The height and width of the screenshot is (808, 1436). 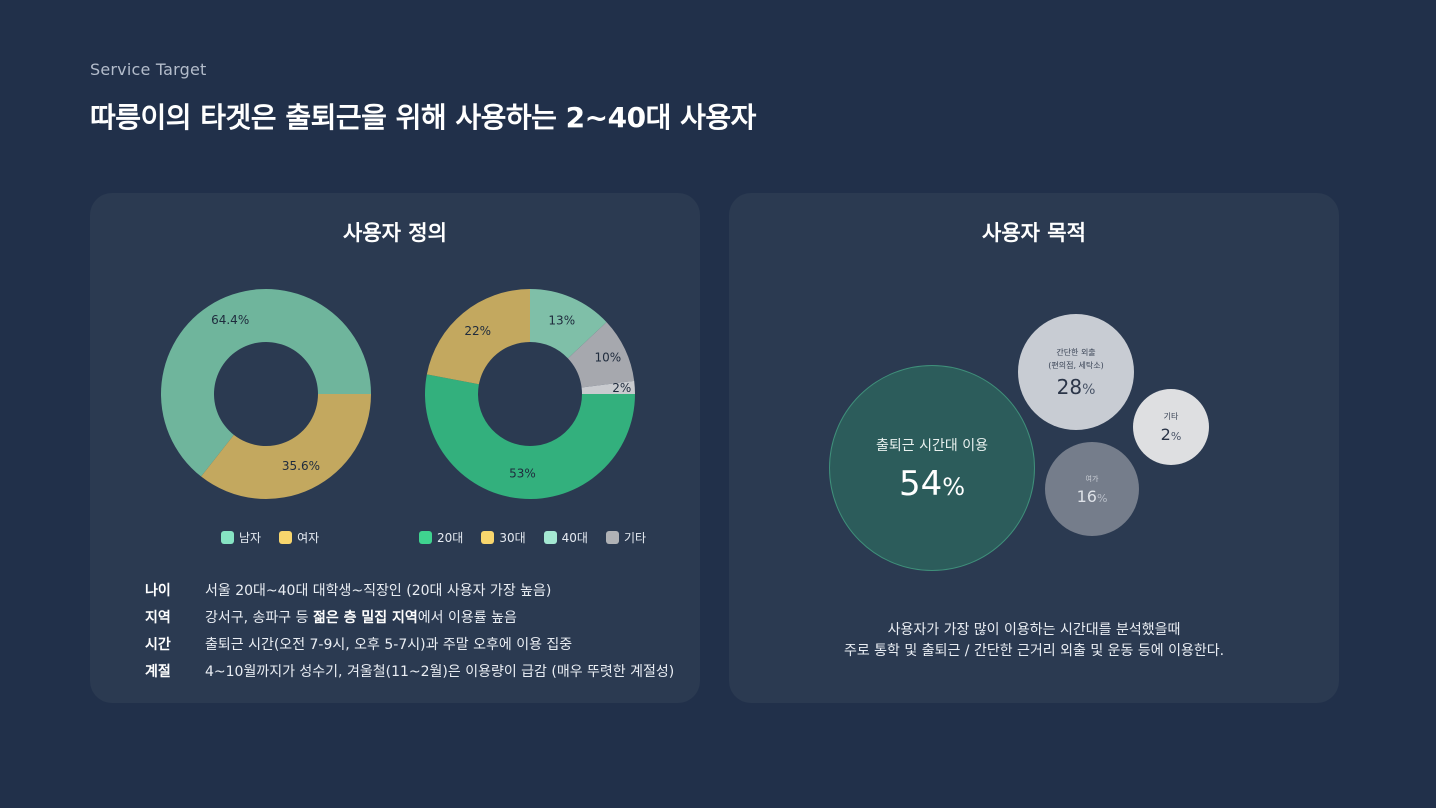 I want to click on gender-legend: 남자 여자, so click(x=270, y=537).